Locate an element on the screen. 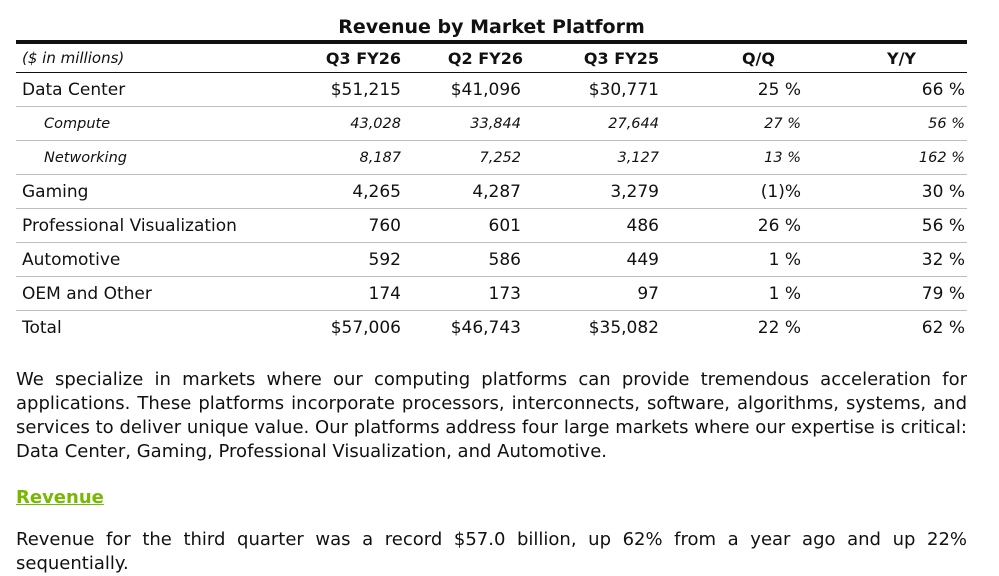  table-cell: 3,279 is located at coordinates (616, 191).